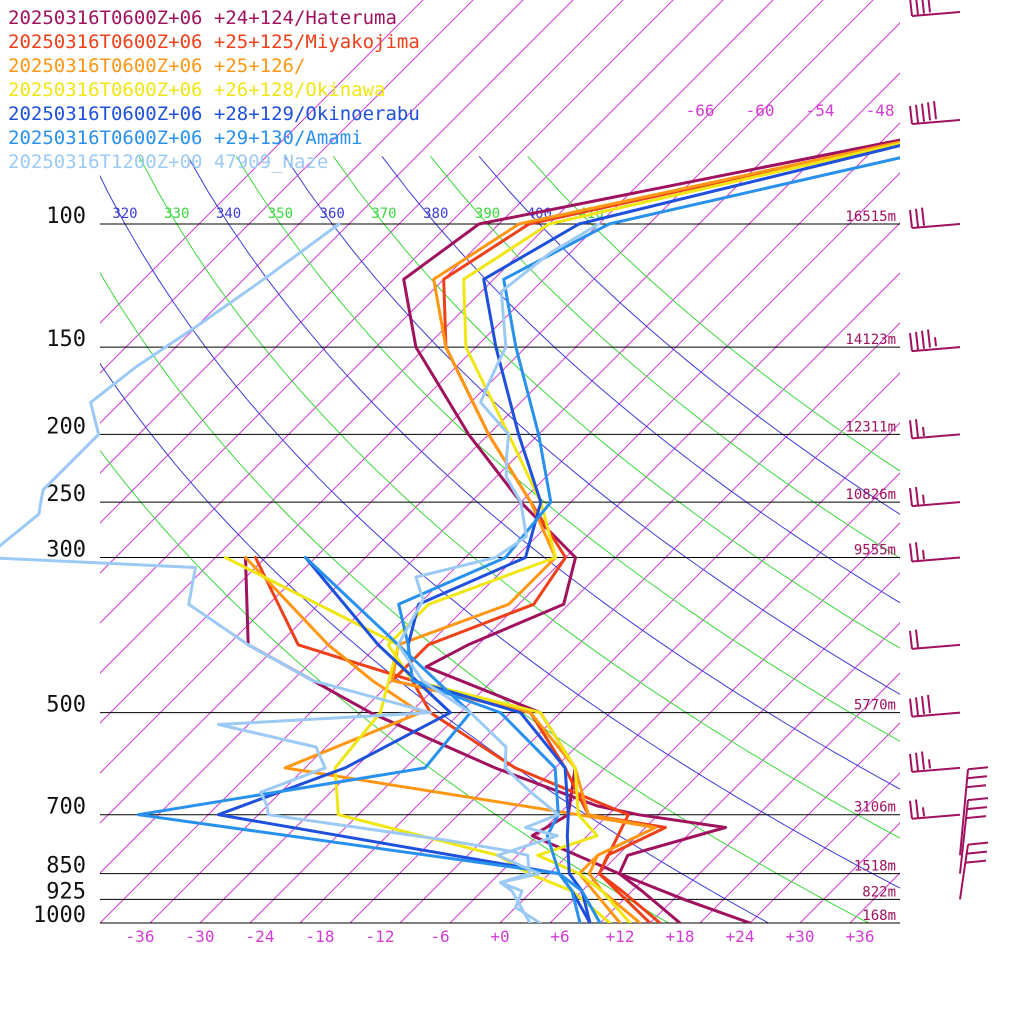  What do you see at coordinates (260, 936) in the screenshot?
I see `temperature-tick-label: -24` at bounding box center [260, 936].